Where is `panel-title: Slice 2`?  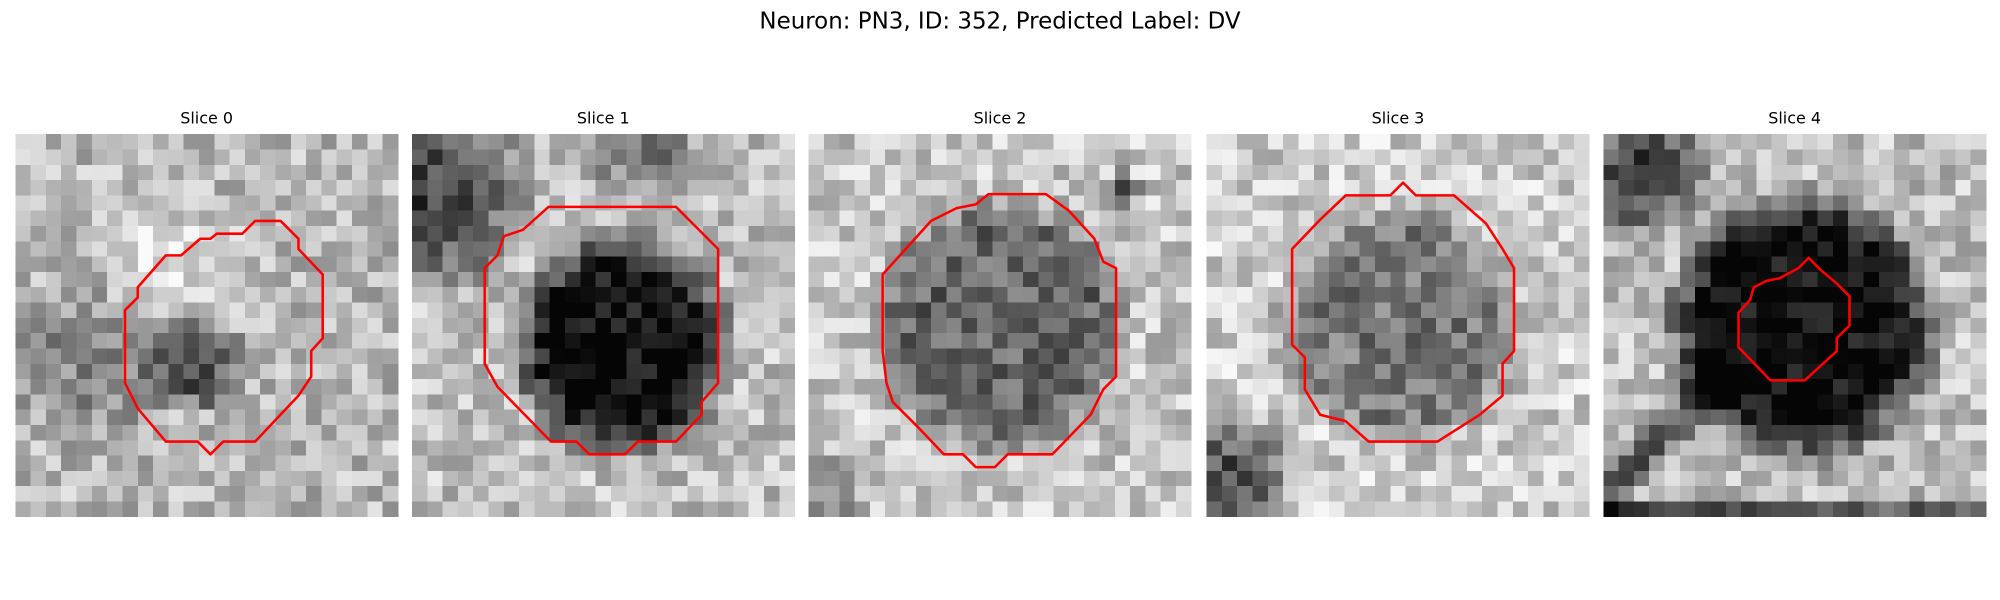
panel-title: Slice 2 is located at coordinates (1000, 117).